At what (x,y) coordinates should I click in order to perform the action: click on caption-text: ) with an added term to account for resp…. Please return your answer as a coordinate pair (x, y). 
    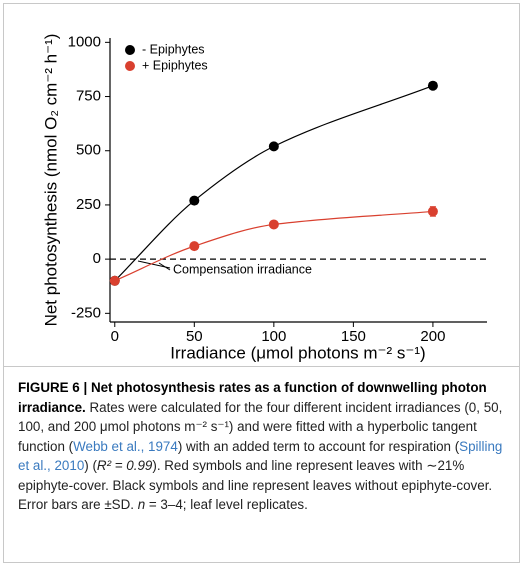
    Looking at the image, I should click on (318, 446).